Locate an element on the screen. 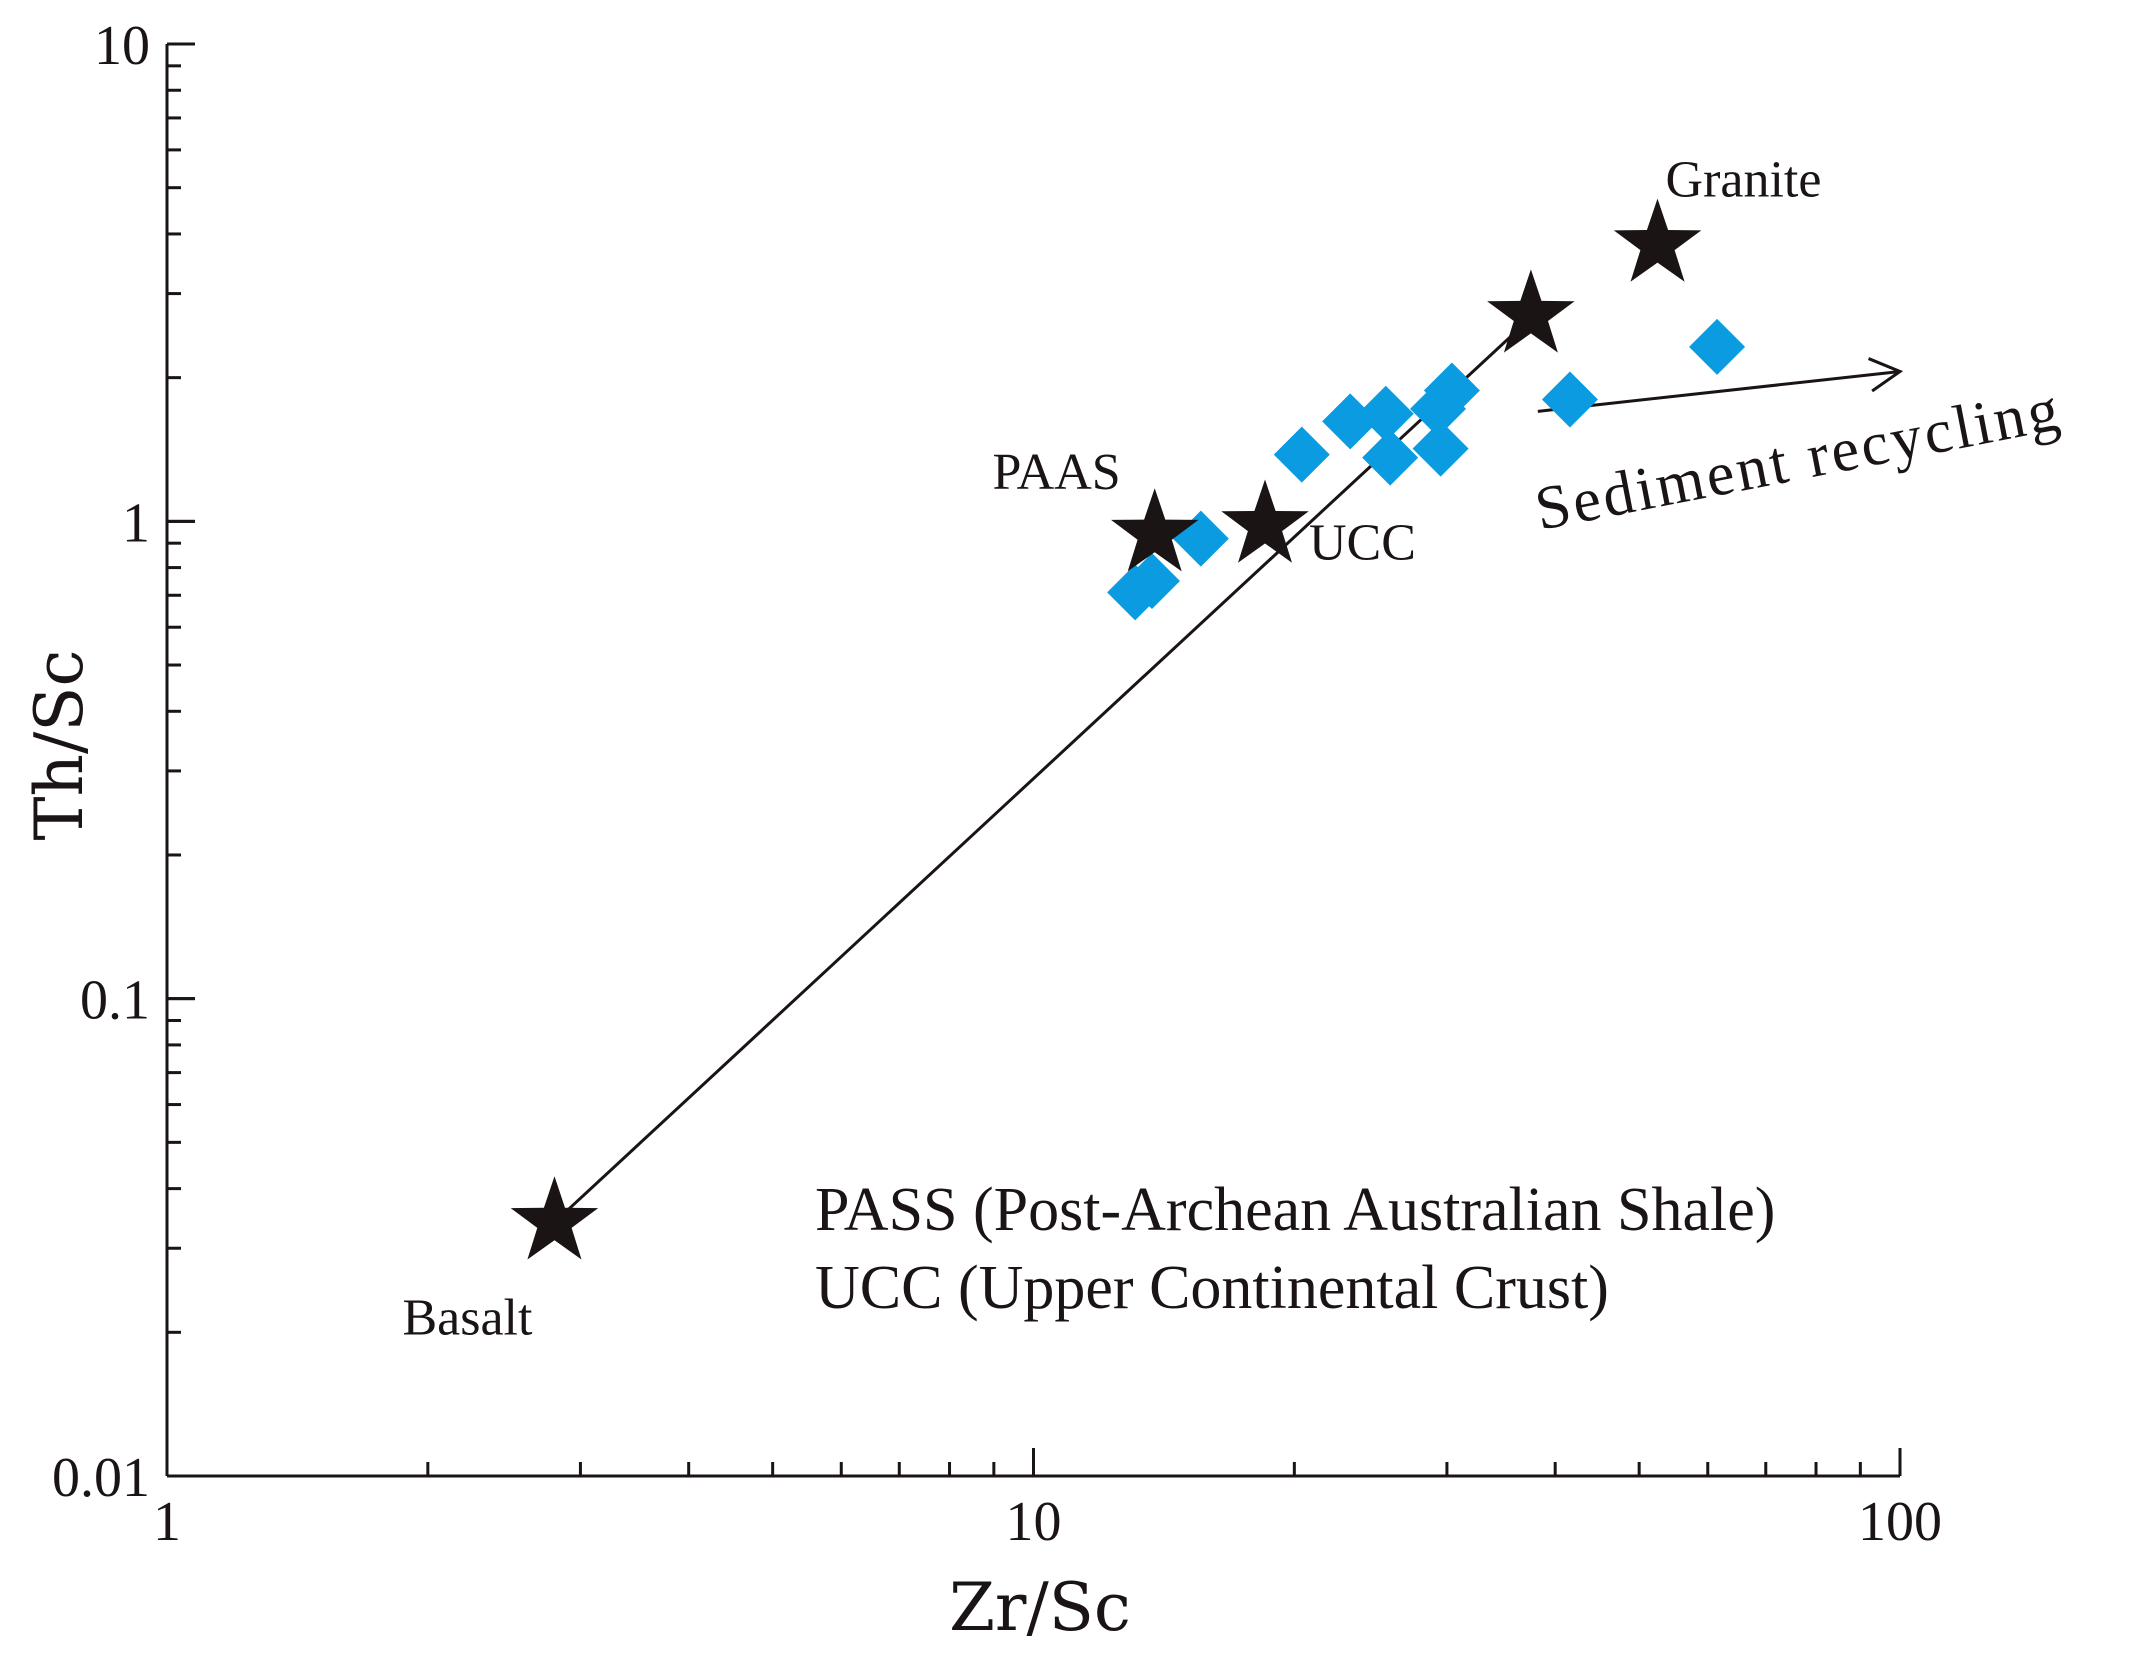 The image size is (2137, 1653). reference-label-ucc: UCC is located at coordinates (1362, 543).